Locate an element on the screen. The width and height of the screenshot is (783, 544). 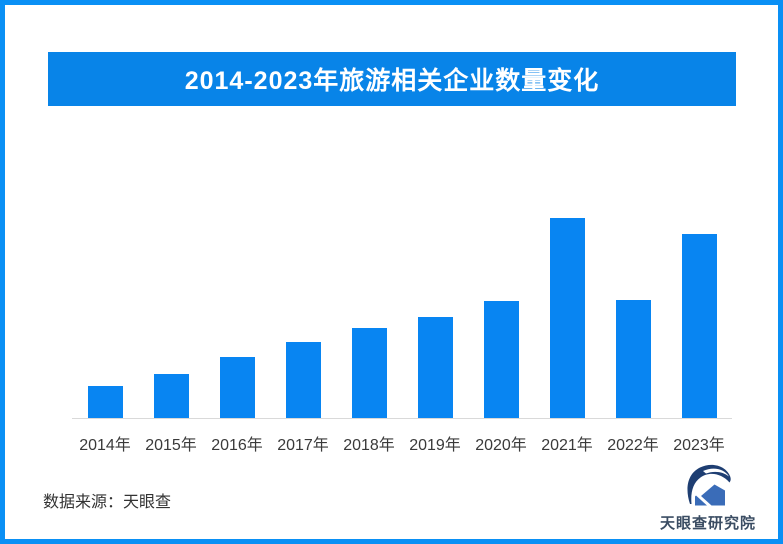
bar-2014年 is located at coordinates (105, 402).